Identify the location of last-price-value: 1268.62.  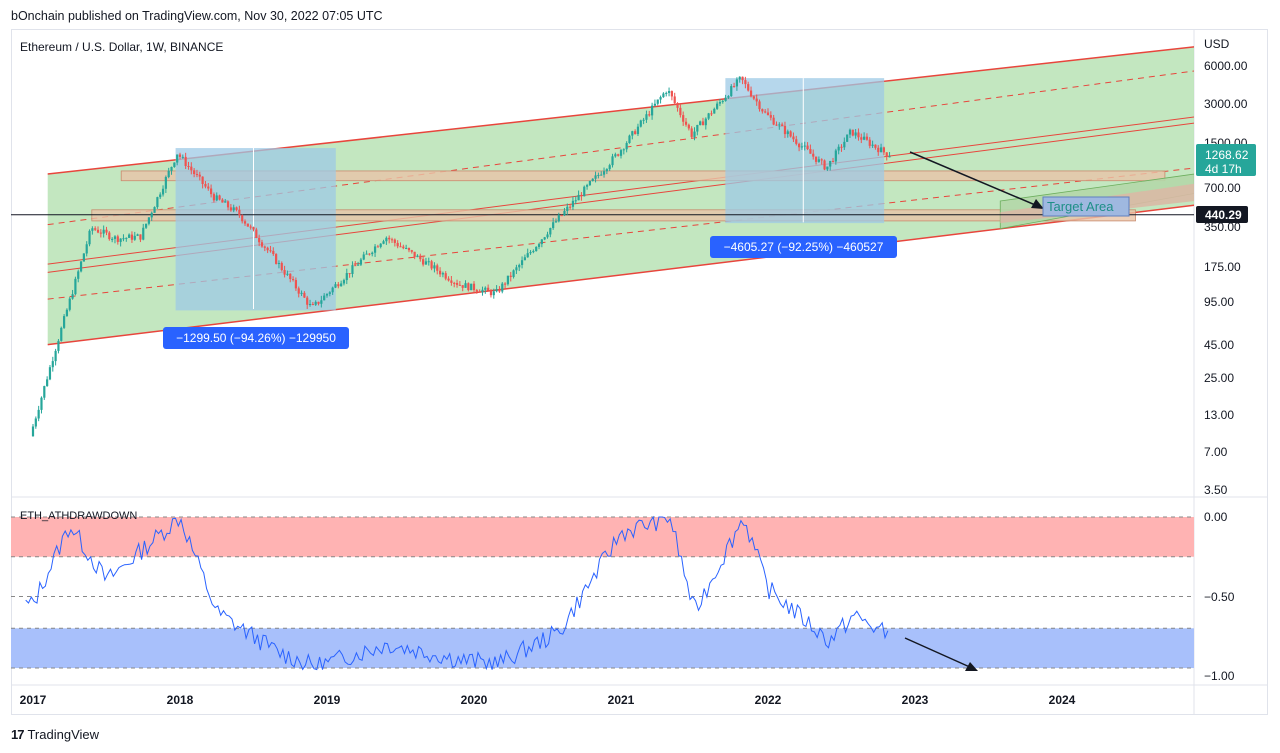
(1227, 155).